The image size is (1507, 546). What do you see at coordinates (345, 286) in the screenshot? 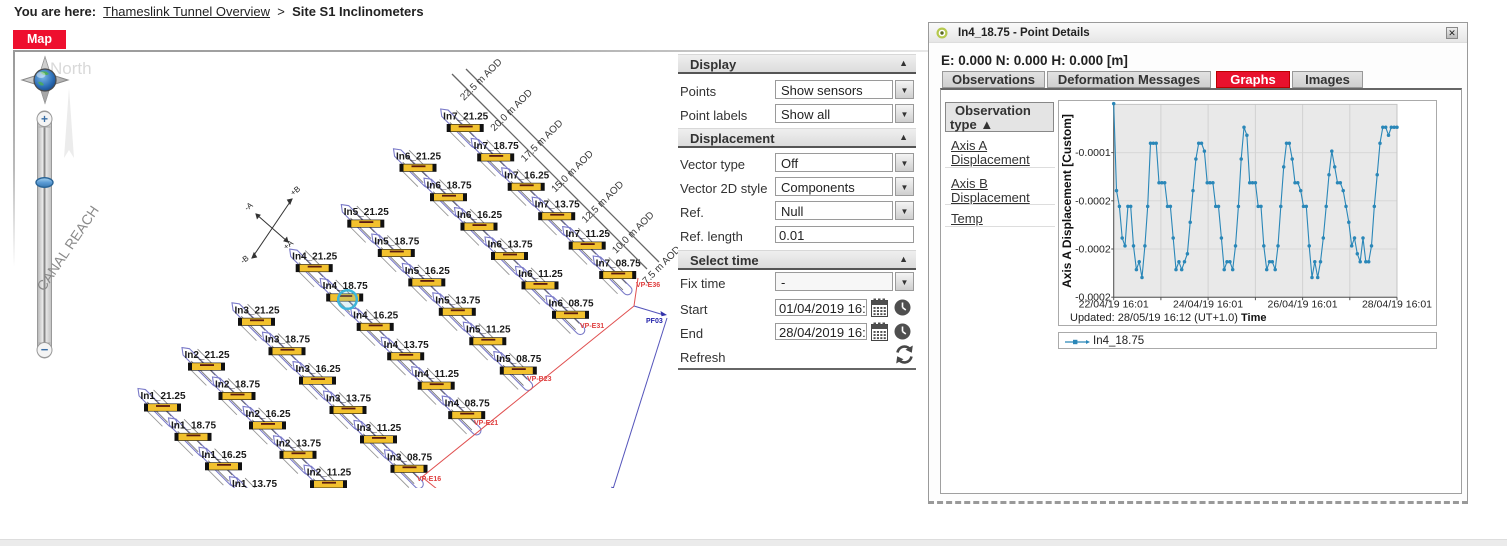
I see `svg-text: In4_18.75` at bounding box center [345, 286].